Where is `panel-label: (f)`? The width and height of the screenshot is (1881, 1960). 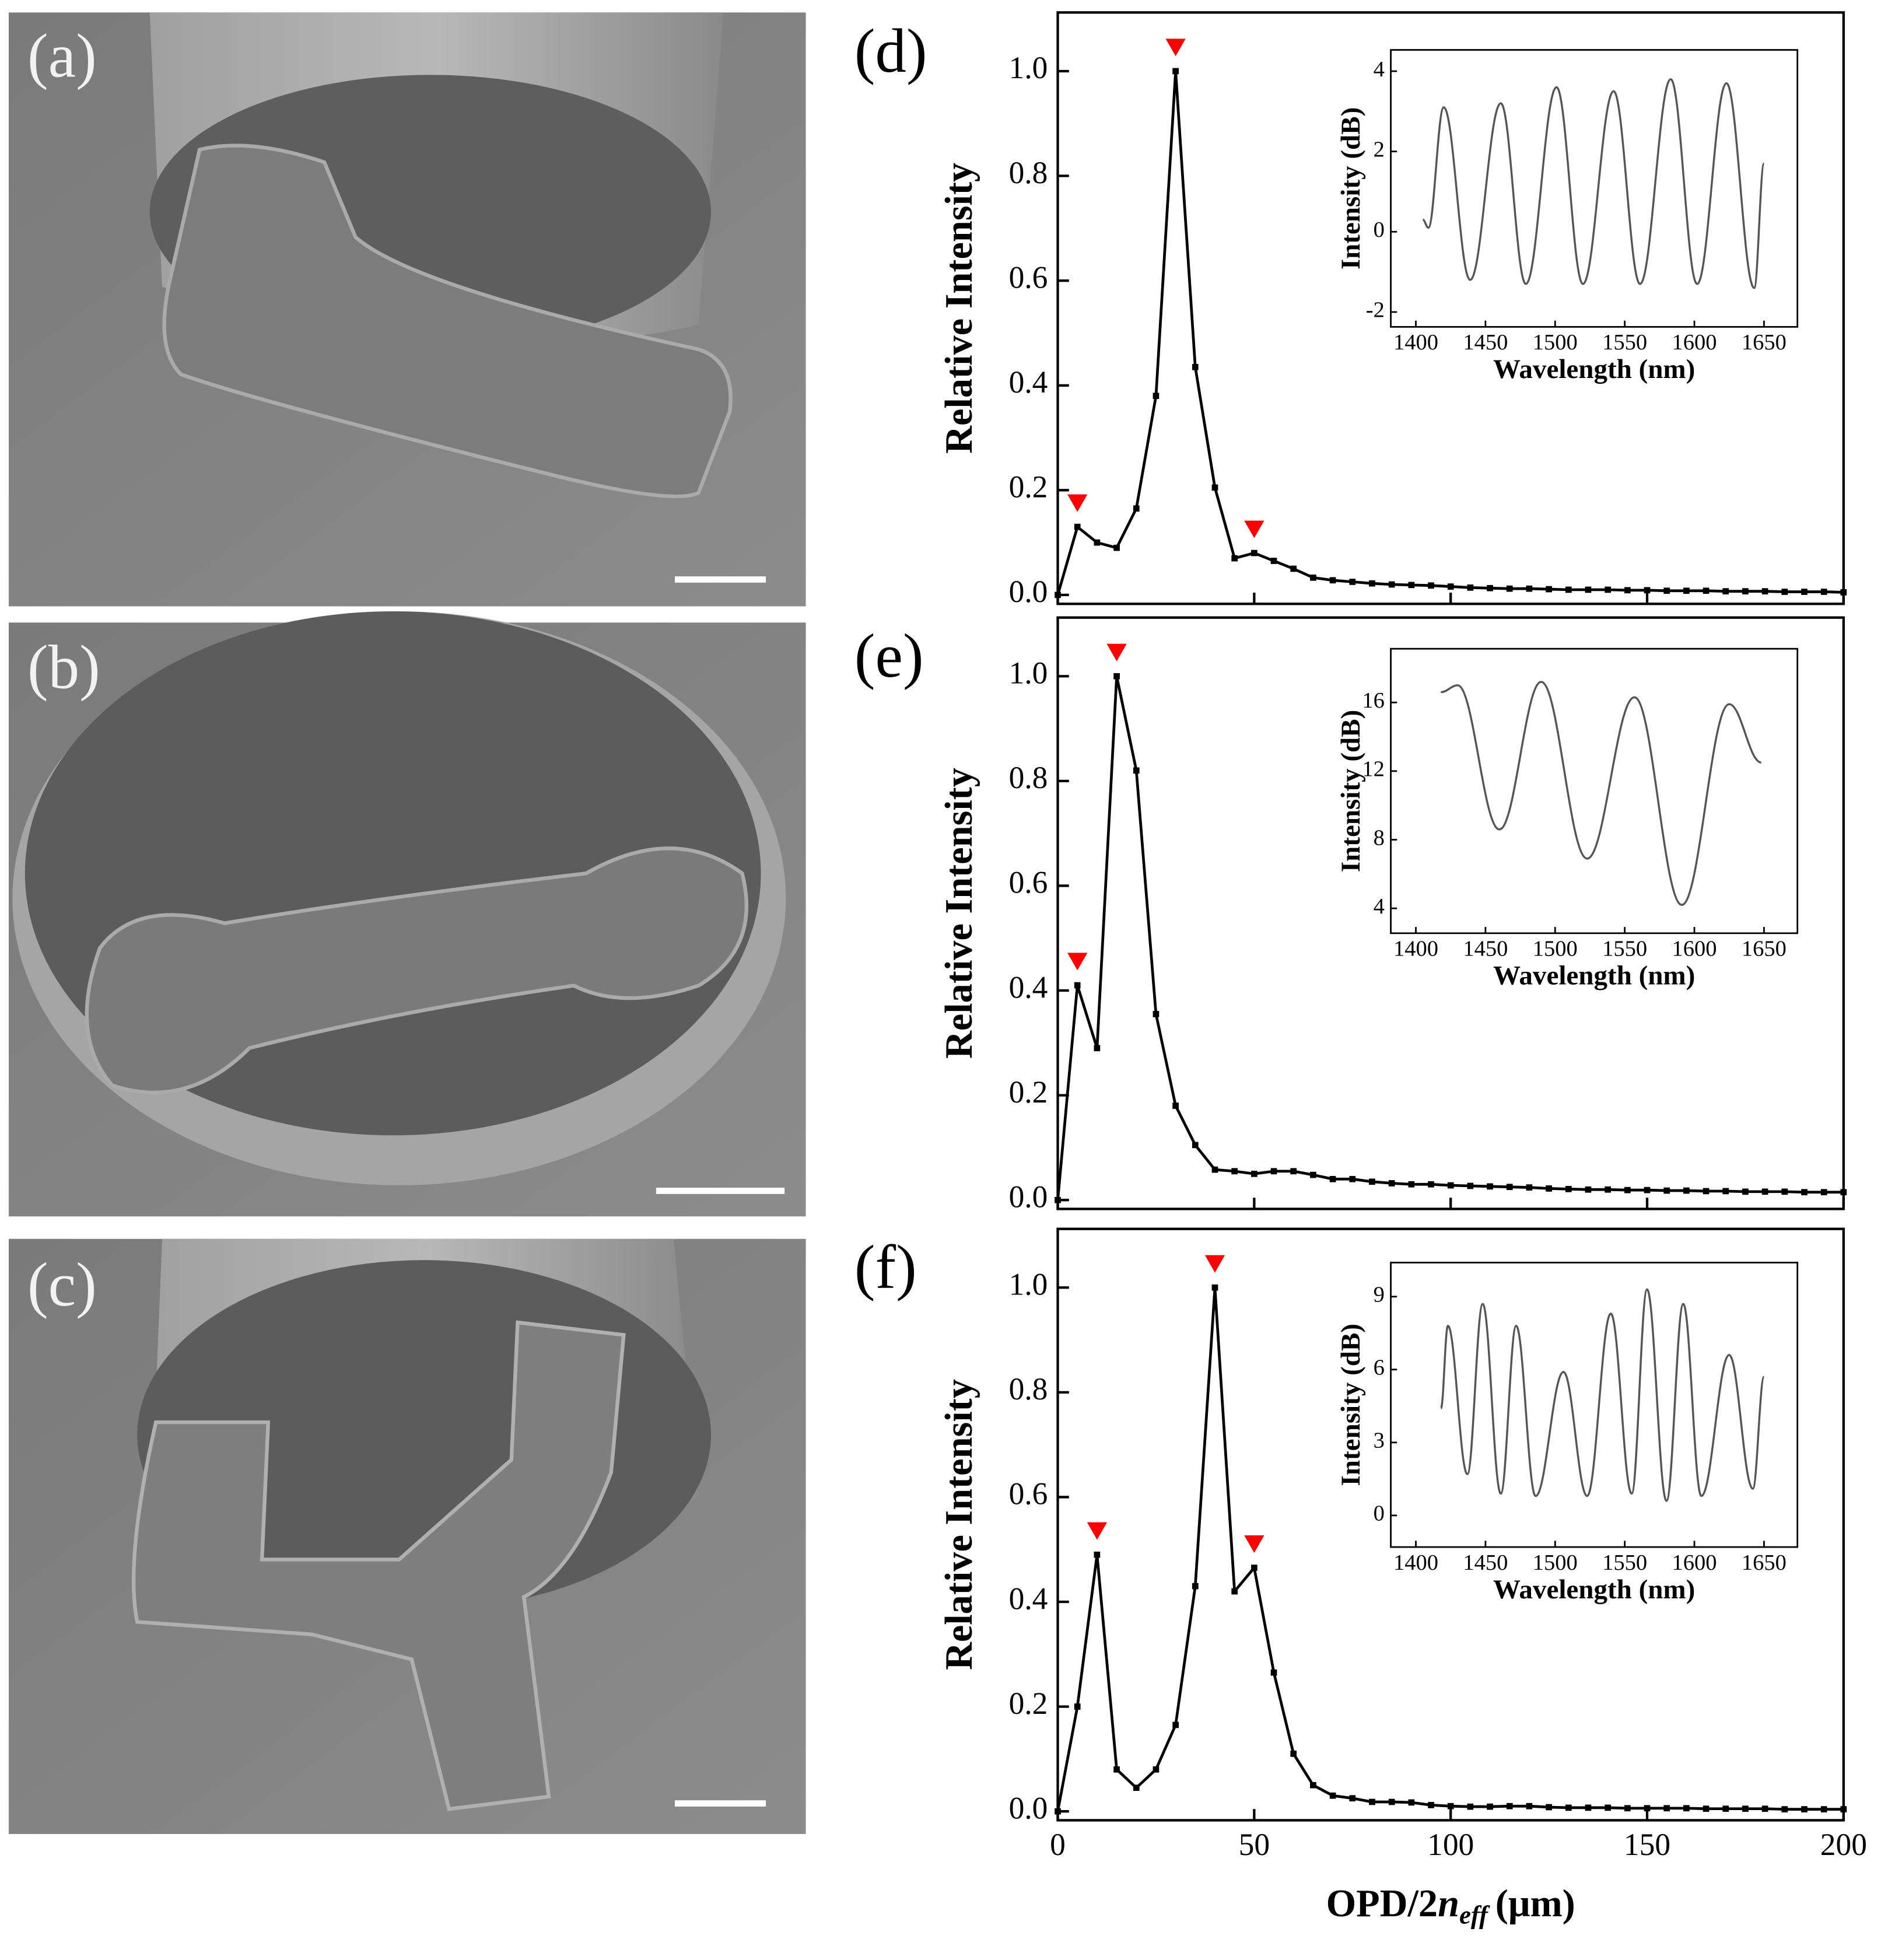
panel-label: (f) is located at coordinates (885, 1267).